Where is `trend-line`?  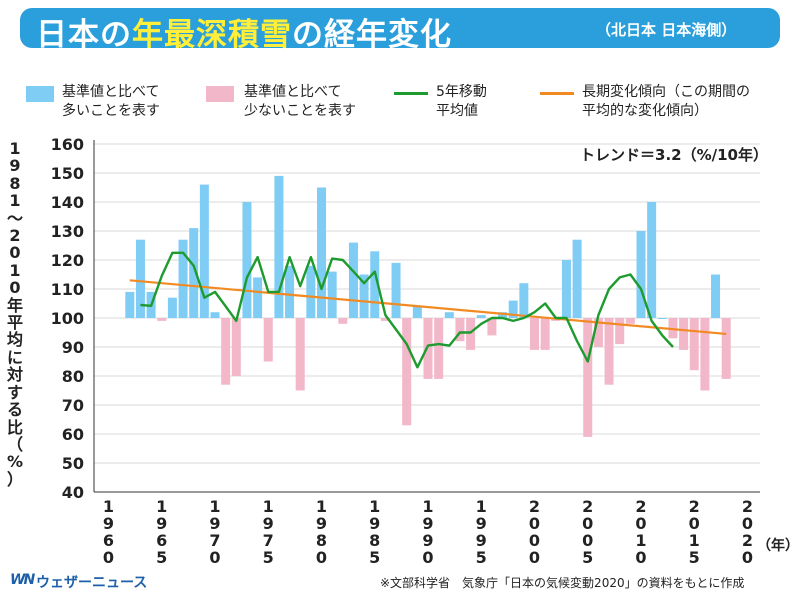
trend-line is located at coordinates (428, 307).